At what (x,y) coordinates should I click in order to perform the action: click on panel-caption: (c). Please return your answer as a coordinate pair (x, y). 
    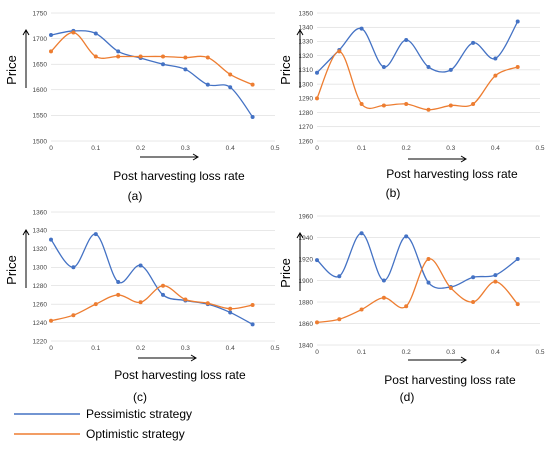
    Looking at the image, I should click on (140, 397).